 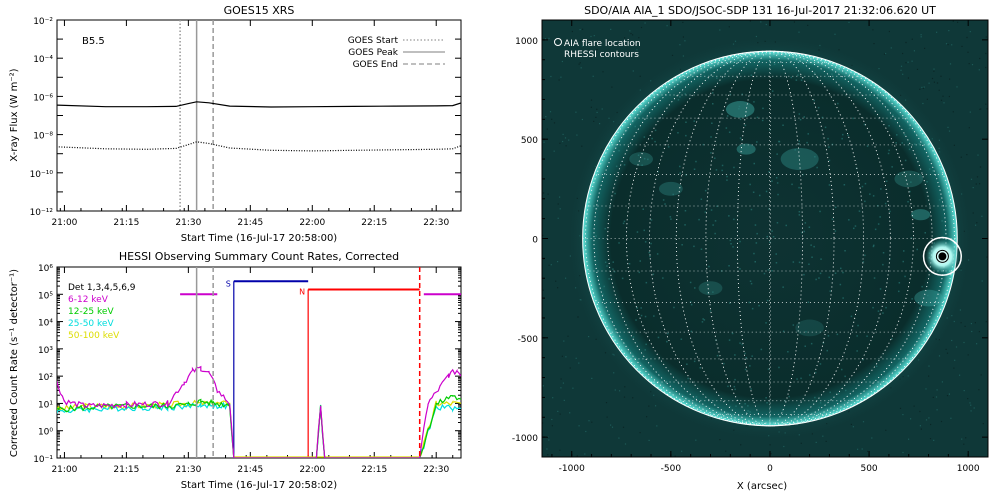 What do you see at coordinates (228, 283) in the screenshot?
I see `hessi-state-S-label: S` at bounding box center [228, 283].